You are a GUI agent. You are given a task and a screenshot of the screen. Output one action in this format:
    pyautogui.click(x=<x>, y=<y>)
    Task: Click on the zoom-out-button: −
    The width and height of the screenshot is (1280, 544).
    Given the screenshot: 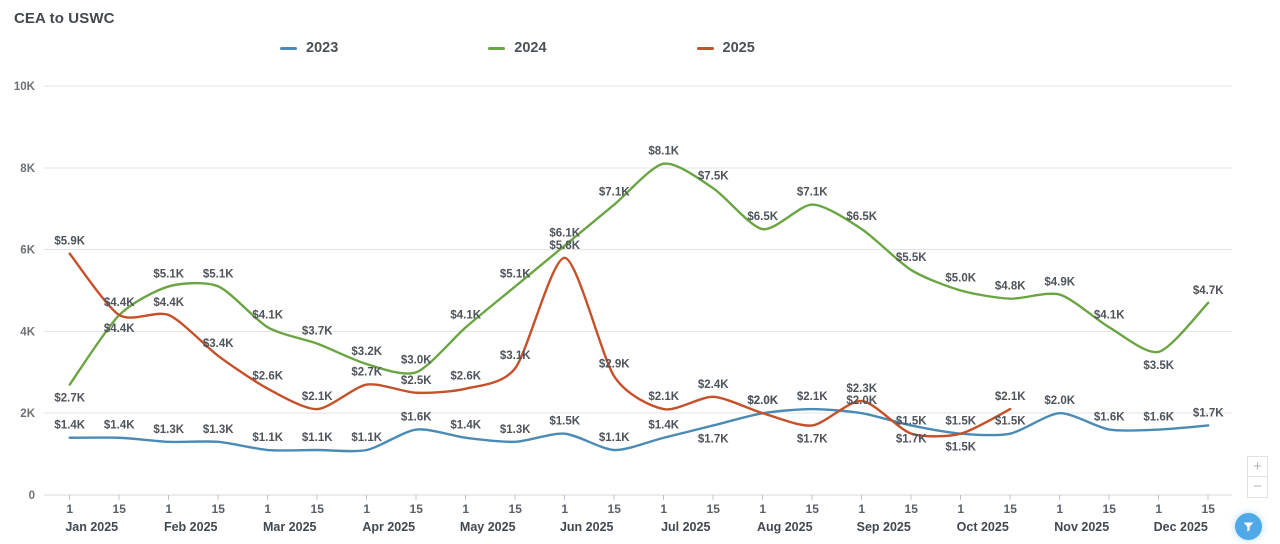 What is the action you would take?
    pyautogui.click(x=1257, y=487)
    